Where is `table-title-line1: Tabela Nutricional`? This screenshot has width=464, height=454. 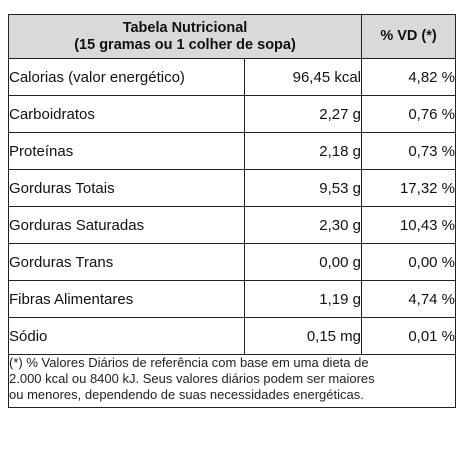 table-title-line1: Tabela Nutricional is located at coordinates (185, 27).